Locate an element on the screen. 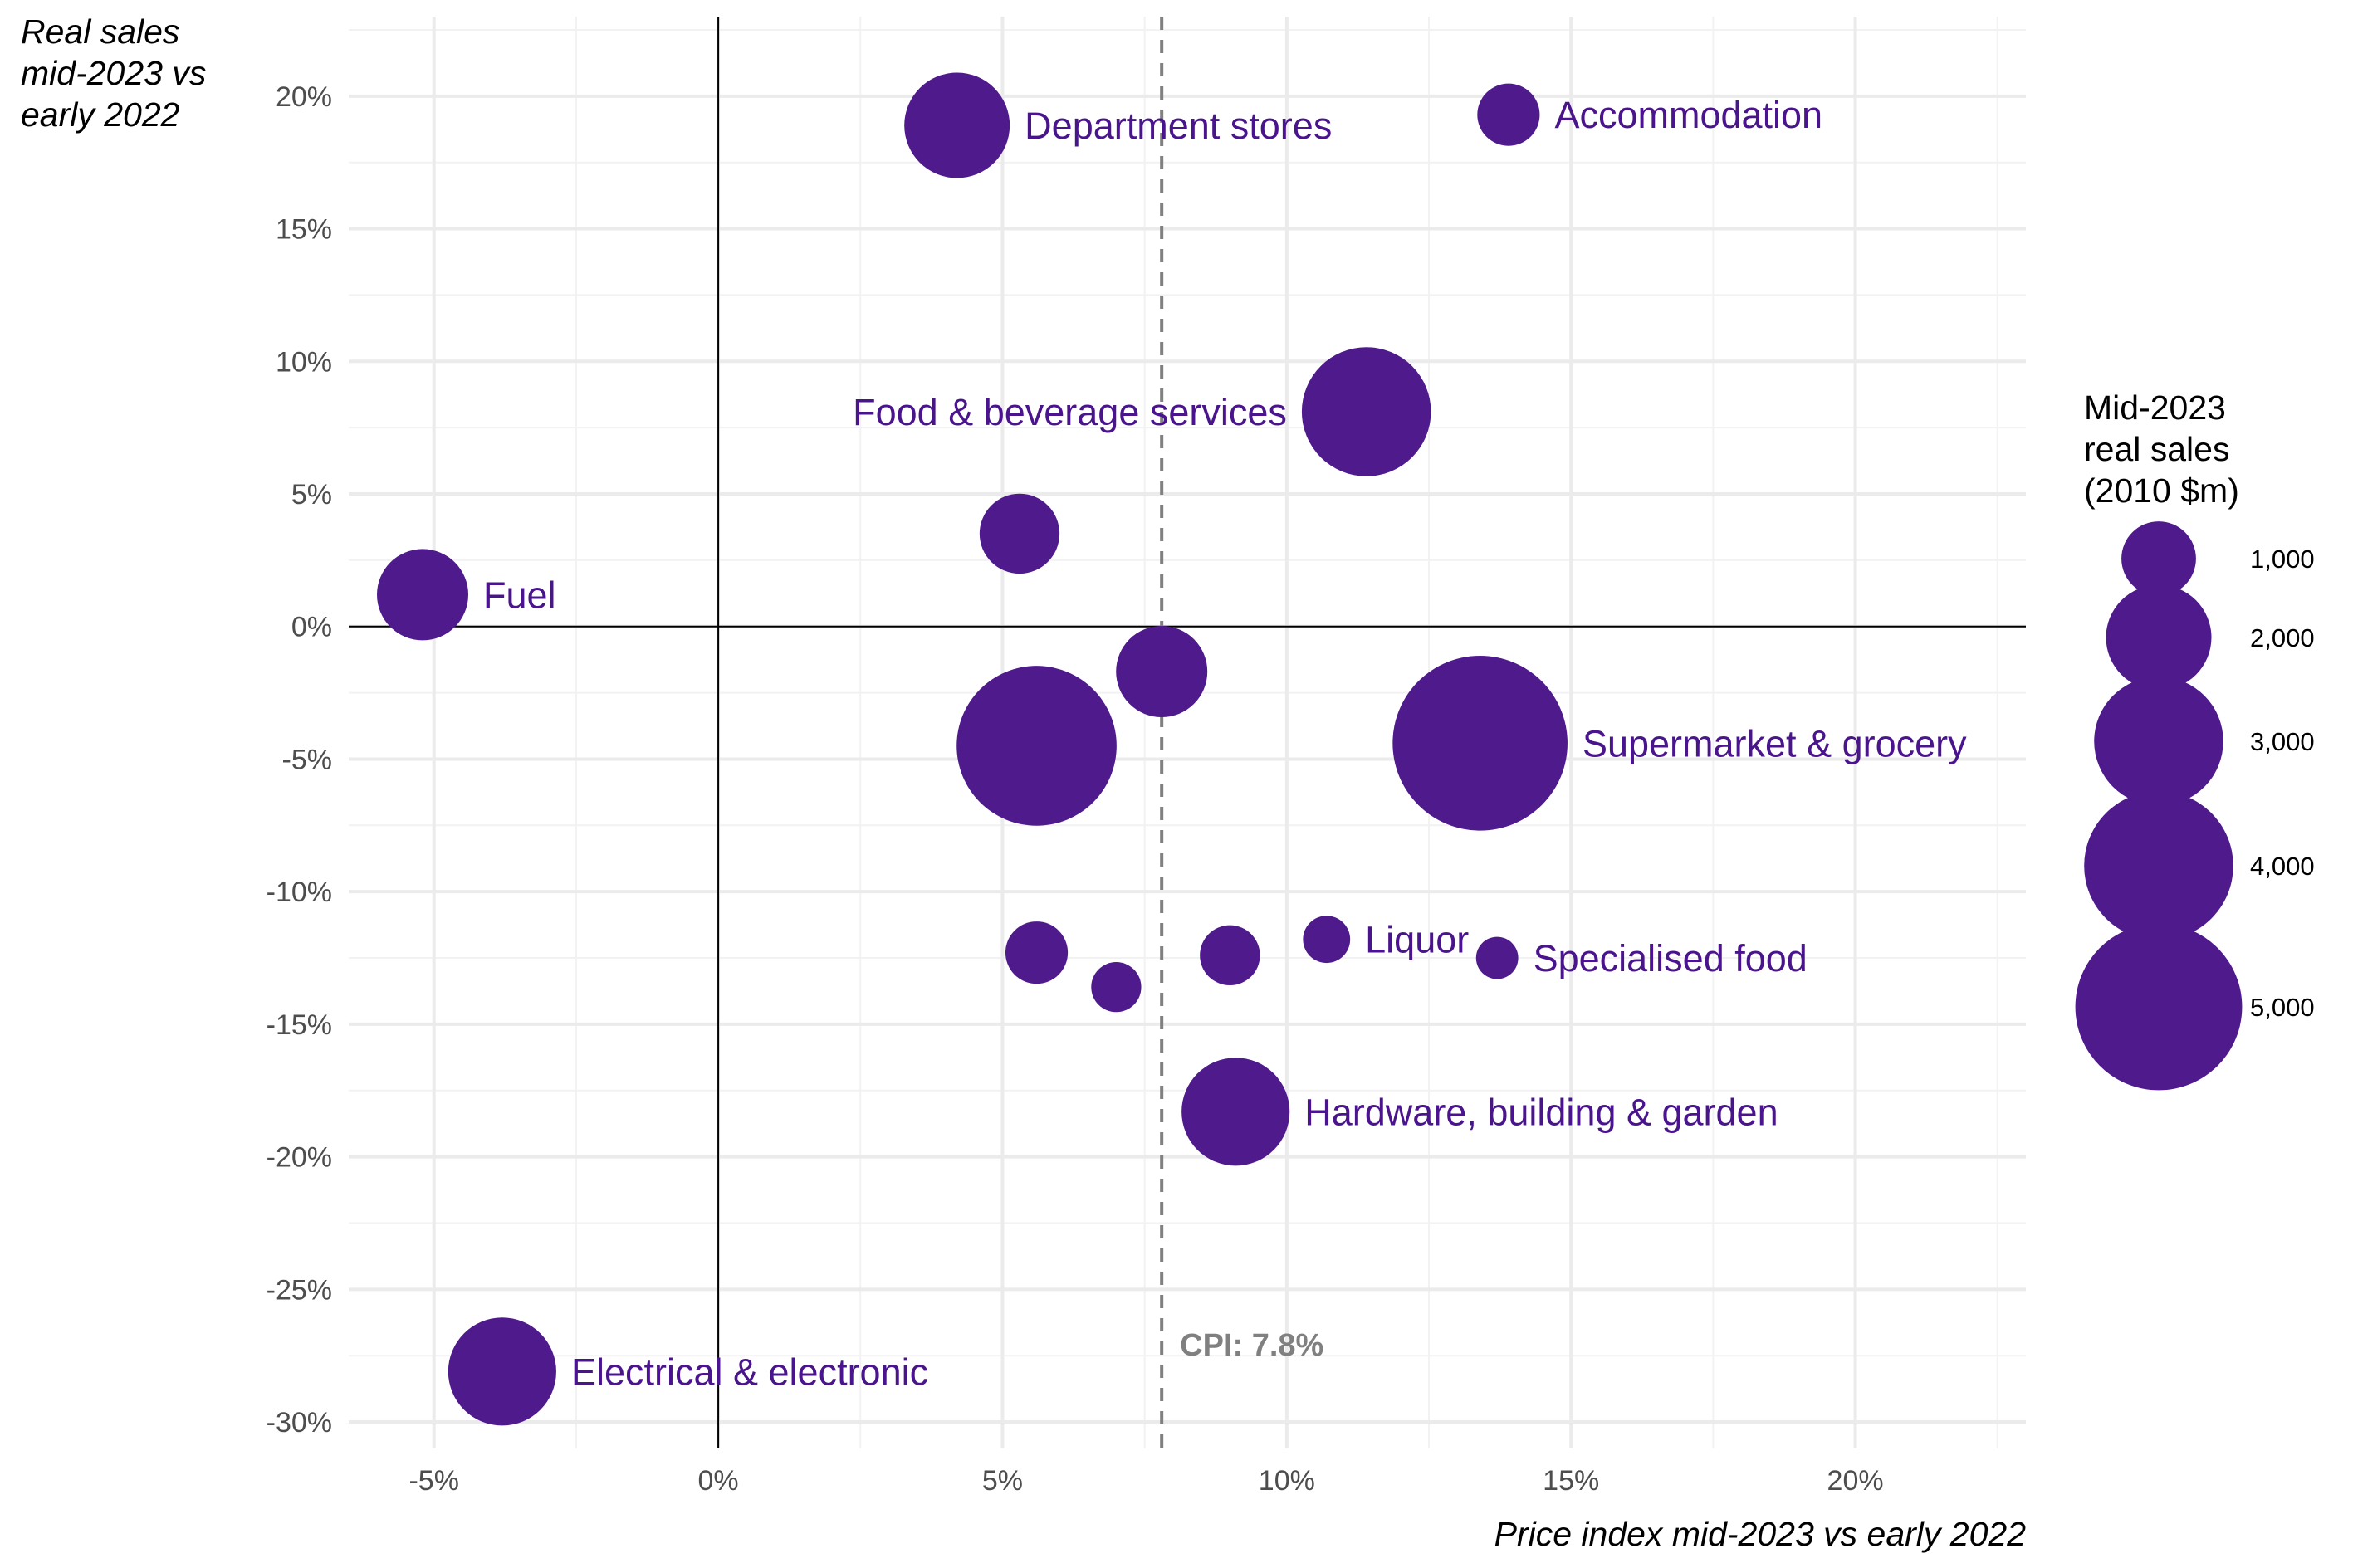 This screenshot has height=1568, width=2353. x-tick-label: 20% is located at coordinates (1856, 1481).